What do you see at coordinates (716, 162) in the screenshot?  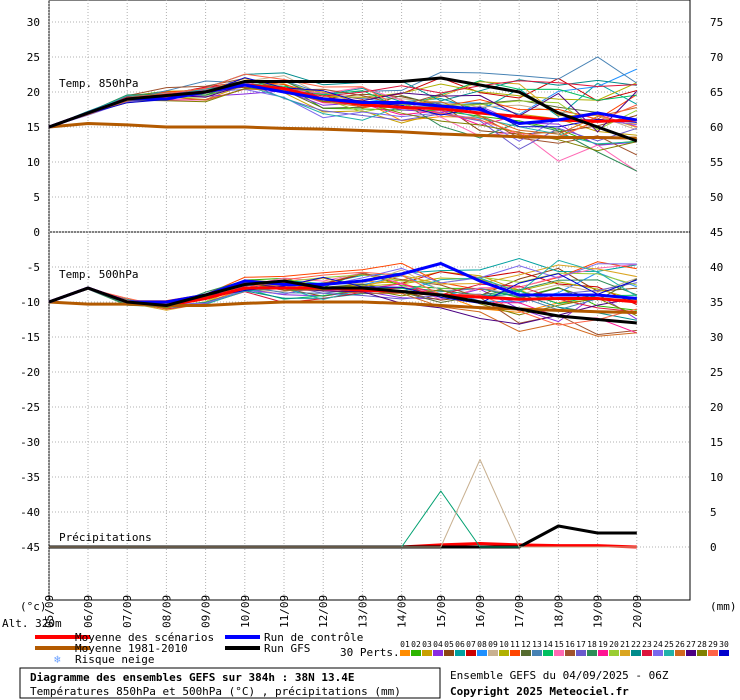 I see `right-tick-label: 55` at bounding box center [716, 162].